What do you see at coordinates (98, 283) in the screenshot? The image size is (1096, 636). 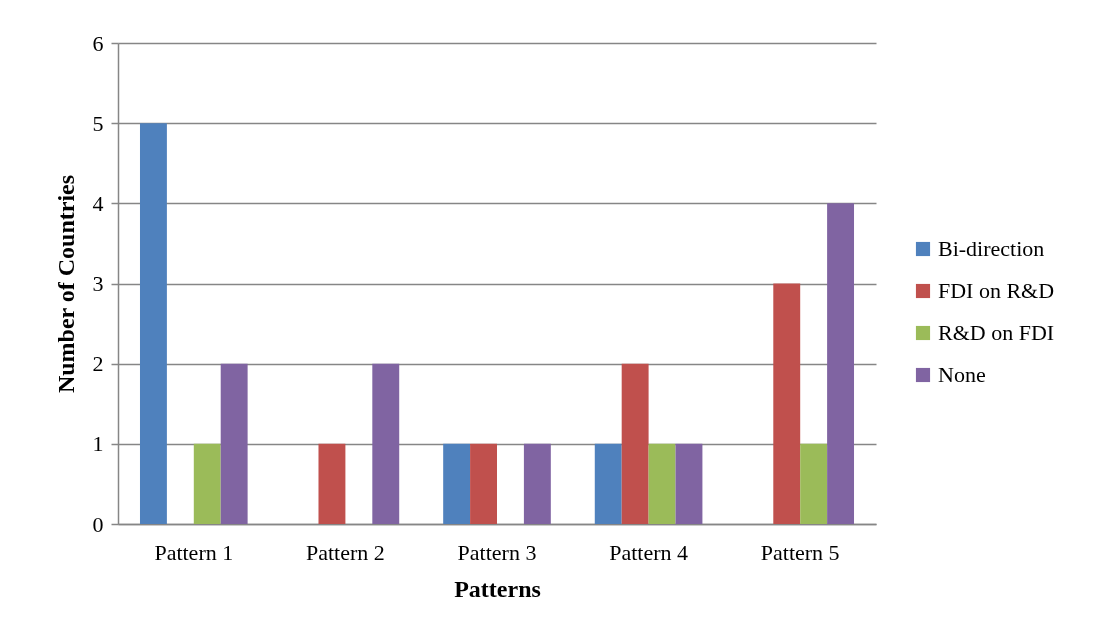 I see `y-tick-label: 3` at bounding box center [98, 283].